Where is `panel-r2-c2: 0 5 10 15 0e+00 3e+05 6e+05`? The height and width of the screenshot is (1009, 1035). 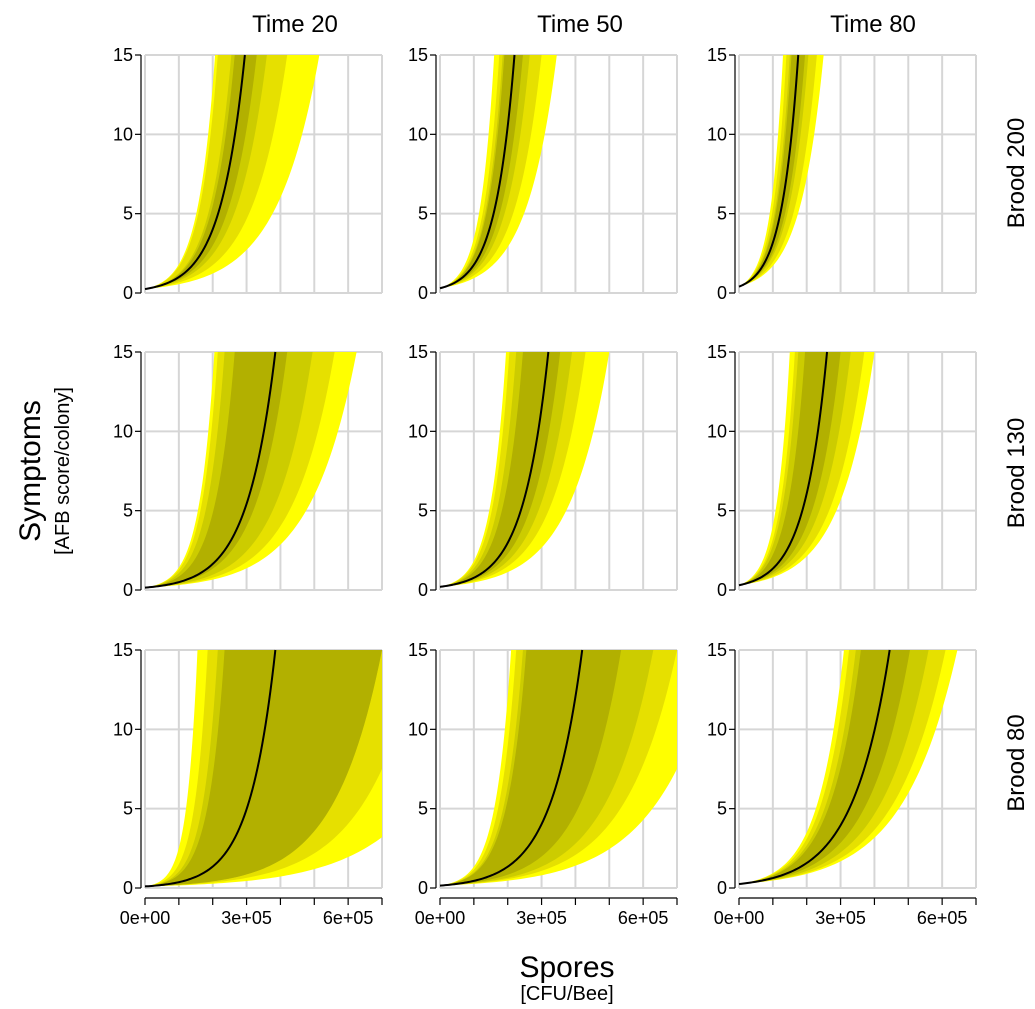
panel-r2-c2: 0 5 10 15 0e+00 3e+05 6e+05 is located at coordinates (842, 784).